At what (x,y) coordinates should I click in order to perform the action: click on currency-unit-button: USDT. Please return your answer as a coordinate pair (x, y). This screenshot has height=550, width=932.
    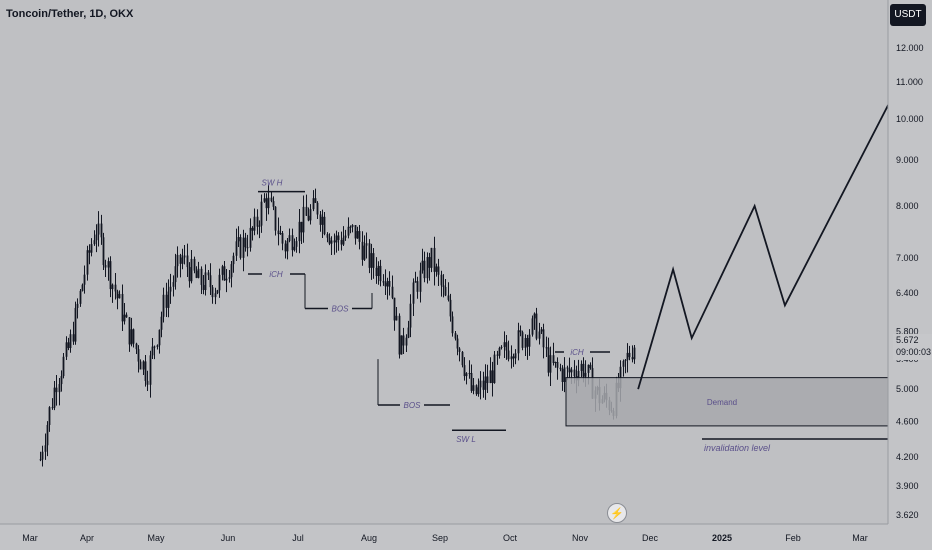
    Looking at the image, I should click on (908, 15).